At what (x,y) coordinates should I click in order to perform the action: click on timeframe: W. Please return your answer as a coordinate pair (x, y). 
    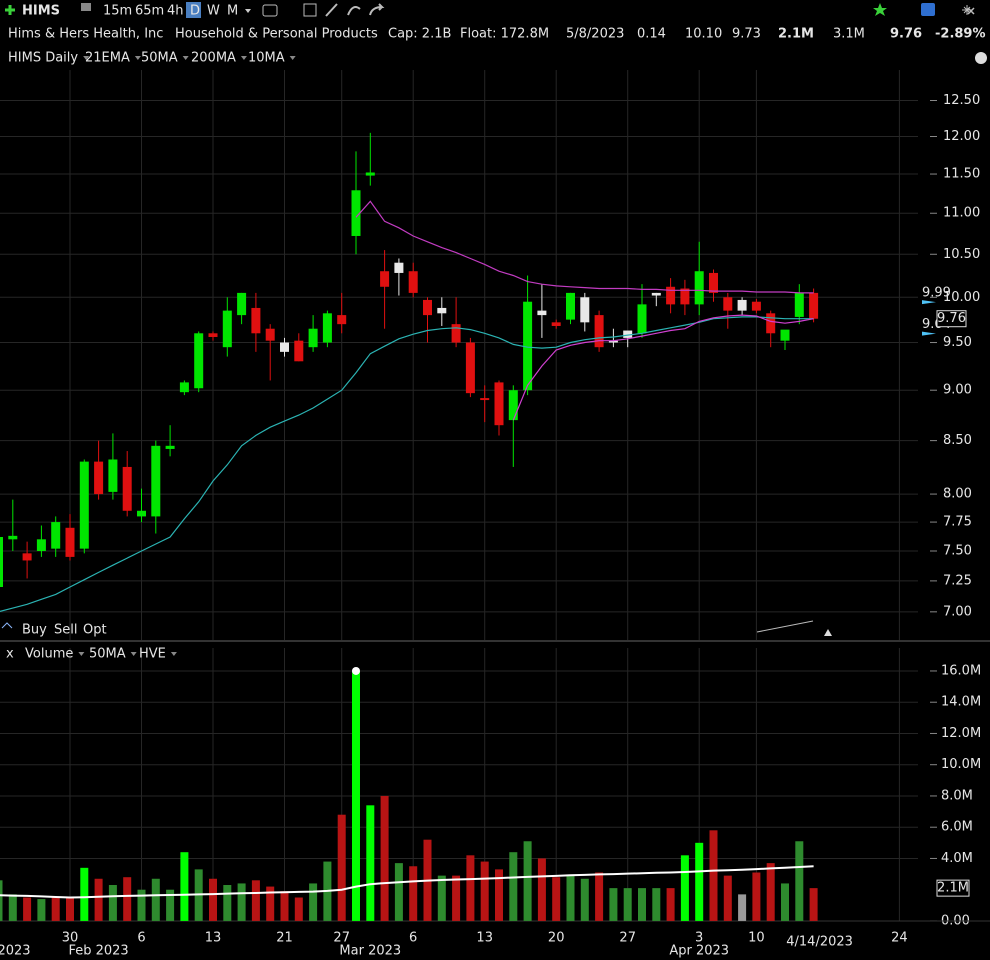
    Looking at the image, I should click on (213, 11).